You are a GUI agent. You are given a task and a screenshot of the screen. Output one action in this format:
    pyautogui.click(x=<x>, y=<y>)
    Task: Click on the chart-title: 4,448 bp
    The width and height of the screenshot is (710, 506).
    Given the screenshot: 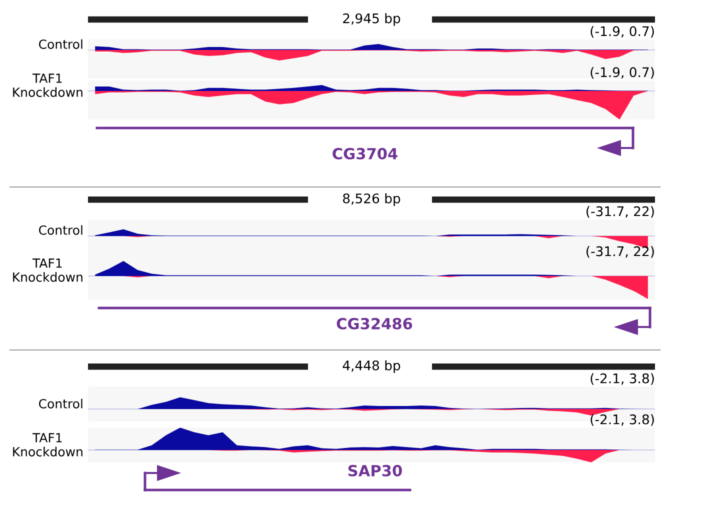 What is the action you would take?
    pyautogui.click(x=371, y=366)
    